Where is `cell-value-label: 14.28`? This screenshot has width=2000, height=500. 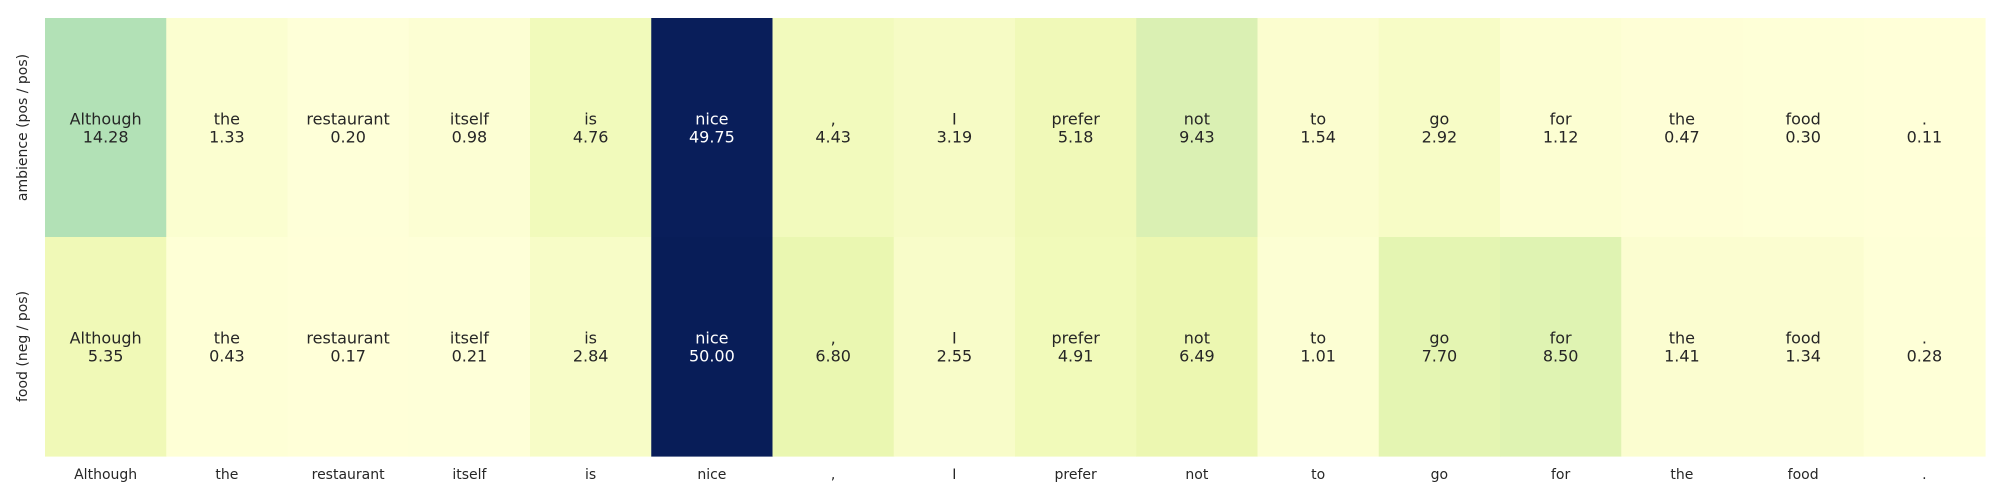
cell-value-label: 14.28 is located at coordinates (106, 137).